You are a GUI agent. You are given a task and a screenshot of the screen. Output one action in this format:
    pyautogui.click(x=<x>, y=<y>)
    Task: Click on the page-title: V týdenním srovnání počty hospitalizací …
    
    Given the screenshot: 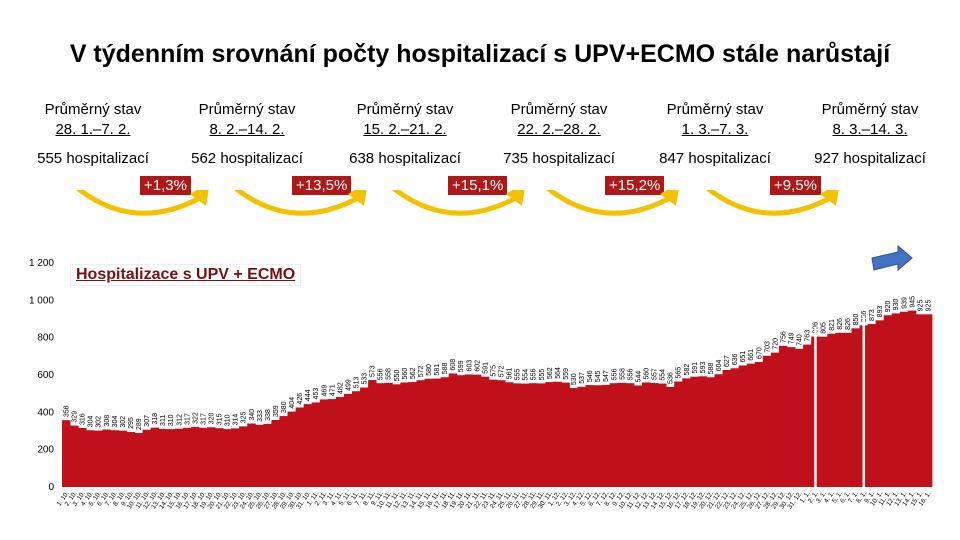 What is the action you would take?
    pyautogui.click(x=480, y=54)
    